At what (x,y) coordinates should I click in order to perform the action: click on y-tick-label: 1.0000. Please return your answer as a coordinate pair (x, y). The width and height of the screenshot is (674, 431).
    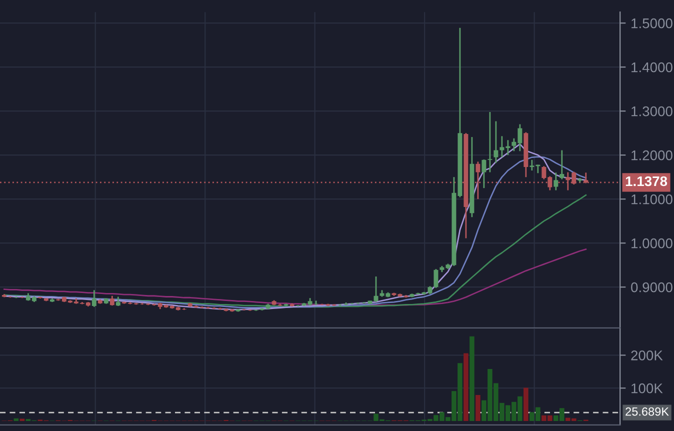
    Looking at the image, I should click on (652, 243).